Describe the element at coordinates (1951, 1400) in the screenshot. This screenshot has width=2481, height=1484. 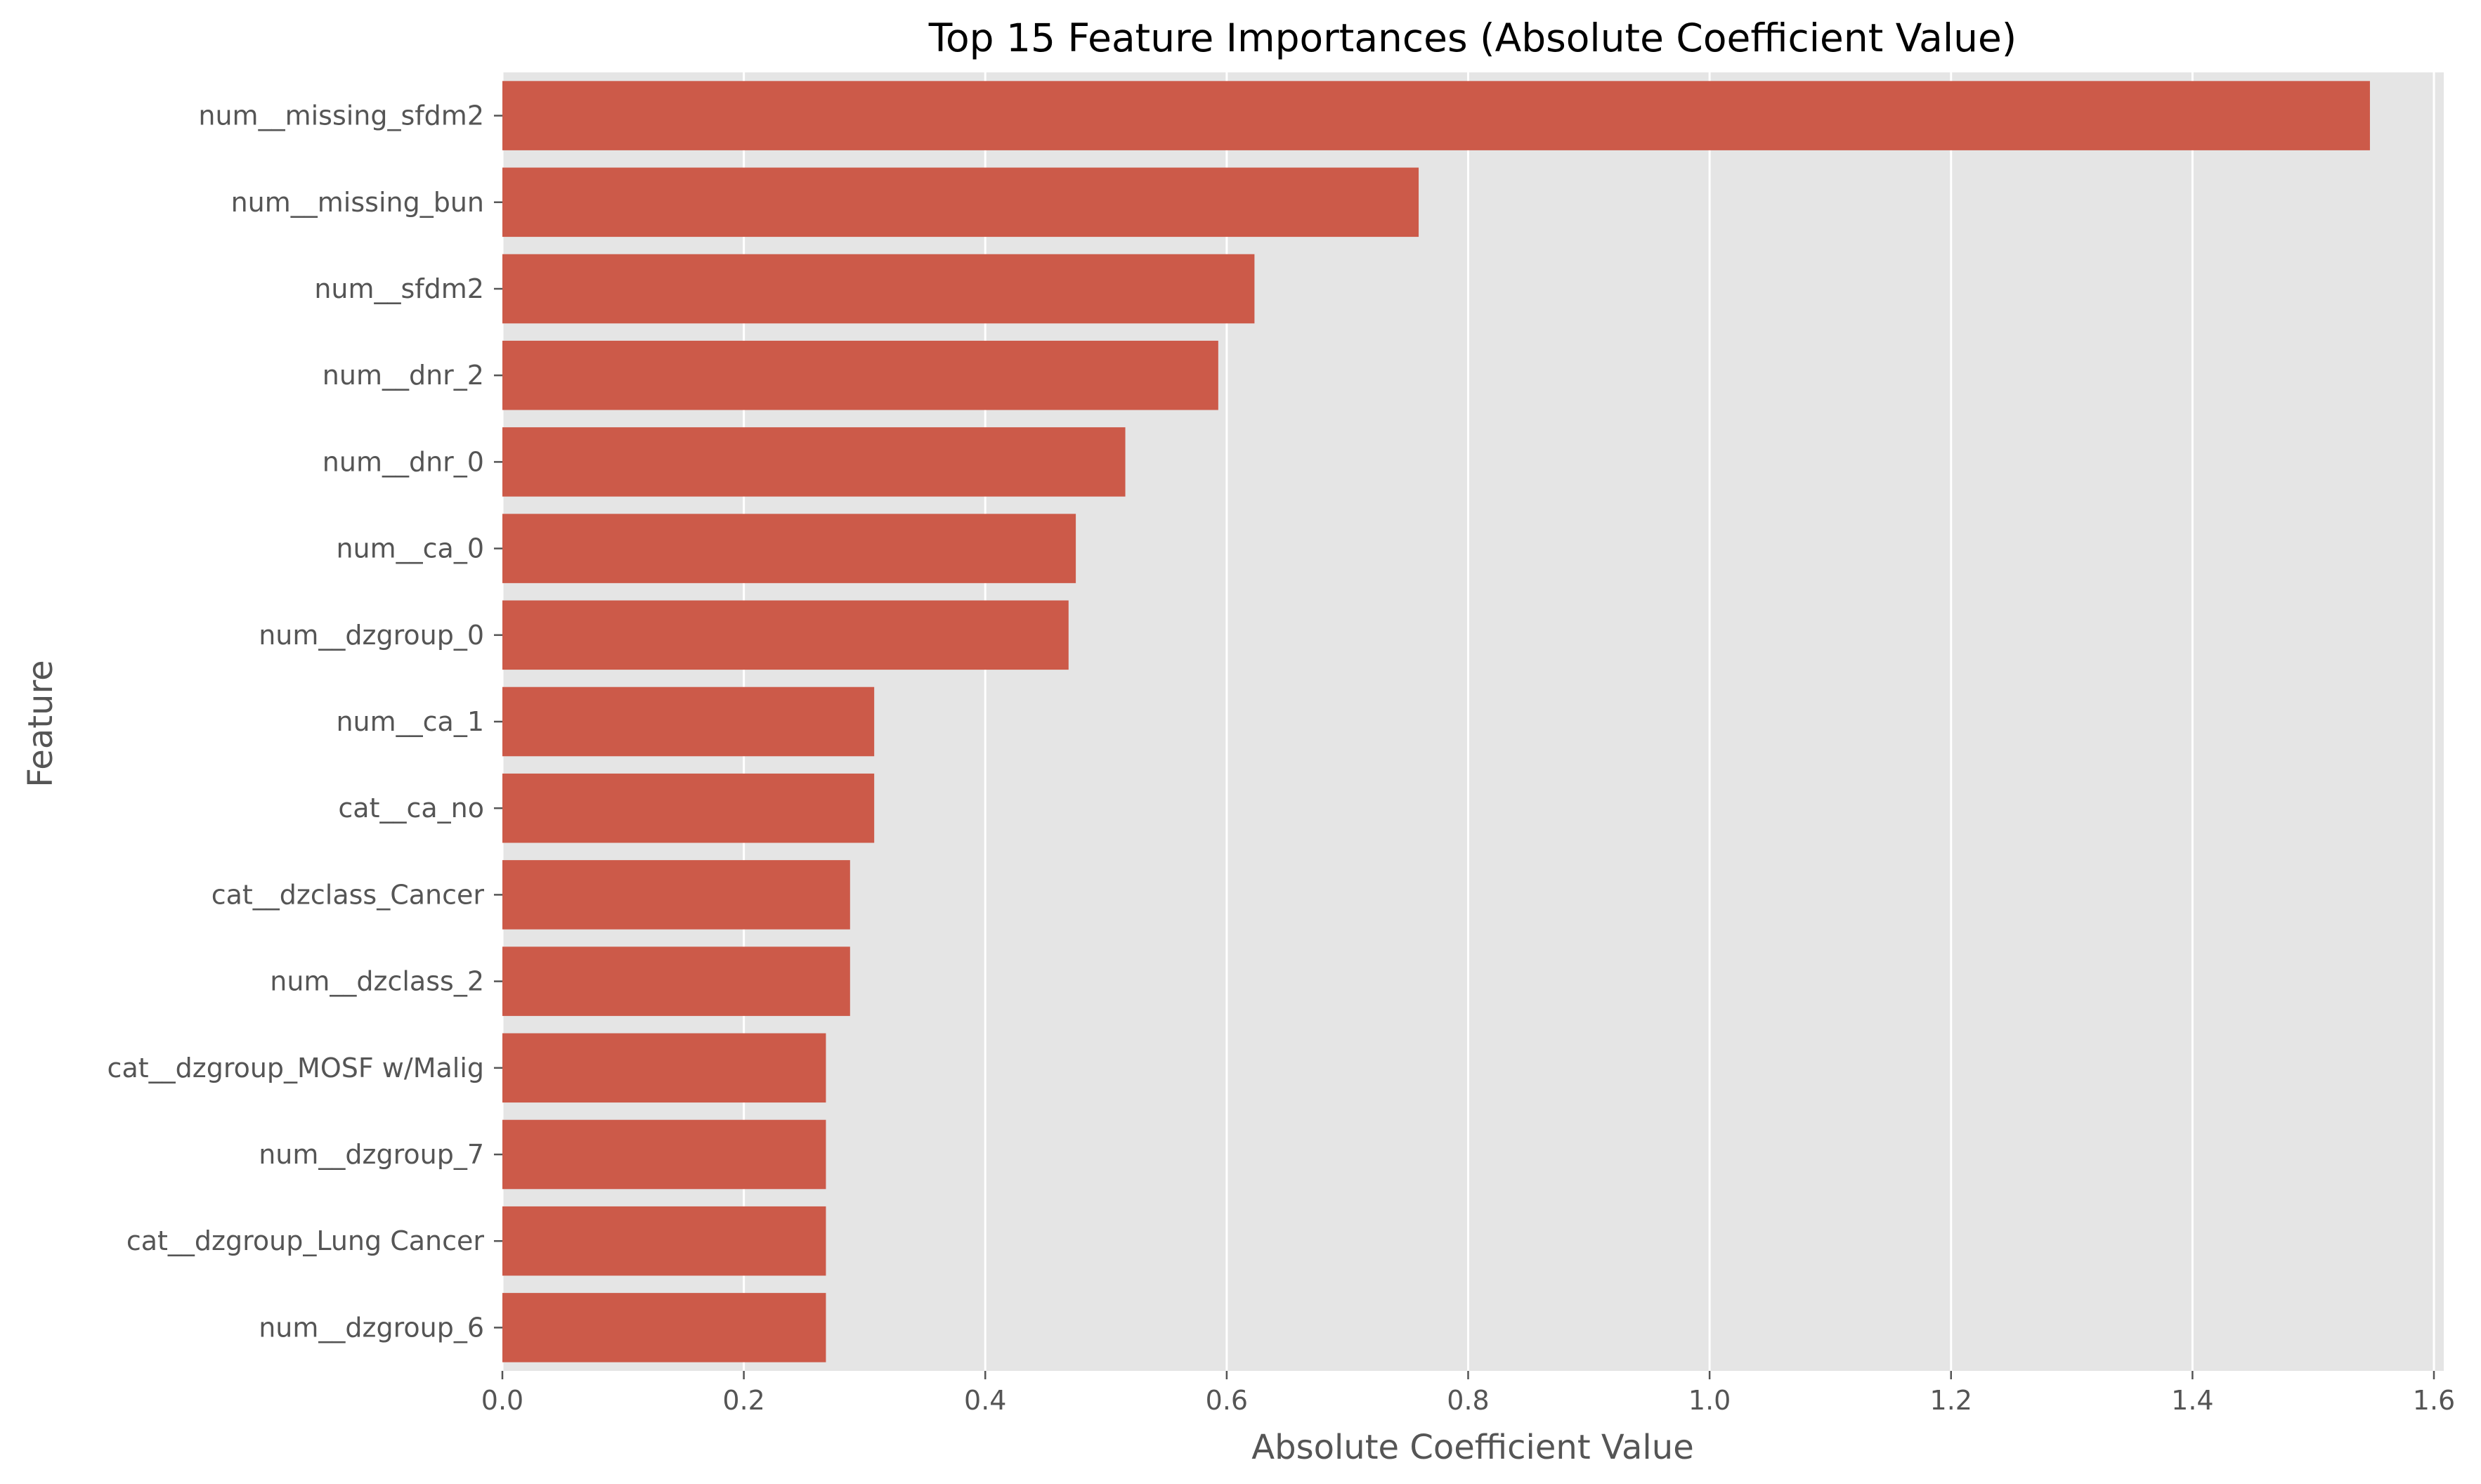
I see `x-tick-label: 1.2` at that location.